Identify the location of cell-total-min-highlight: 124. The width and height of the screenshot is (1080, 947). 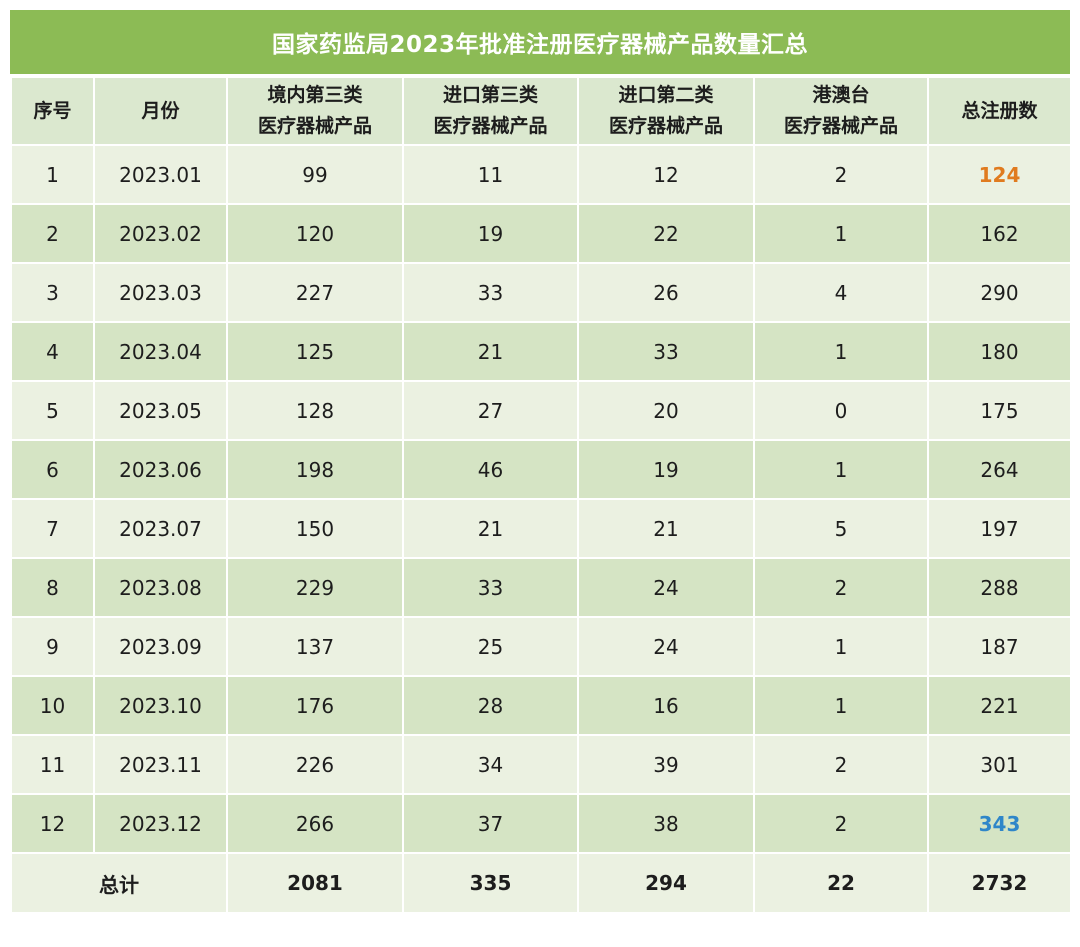
(999, 174).